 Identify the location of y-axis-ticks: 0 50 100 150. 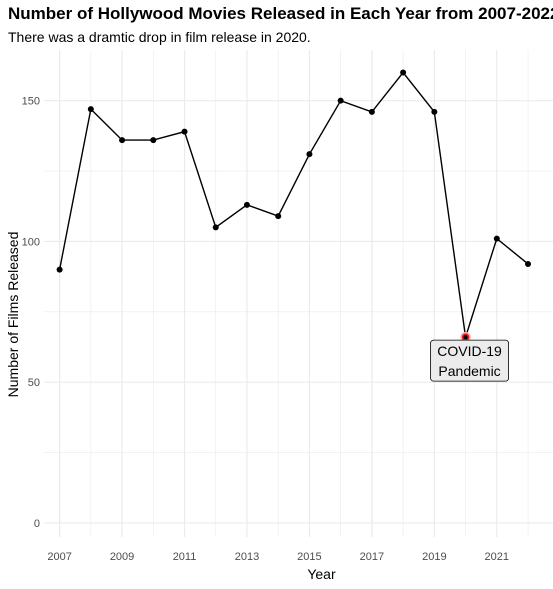
(31, 313).